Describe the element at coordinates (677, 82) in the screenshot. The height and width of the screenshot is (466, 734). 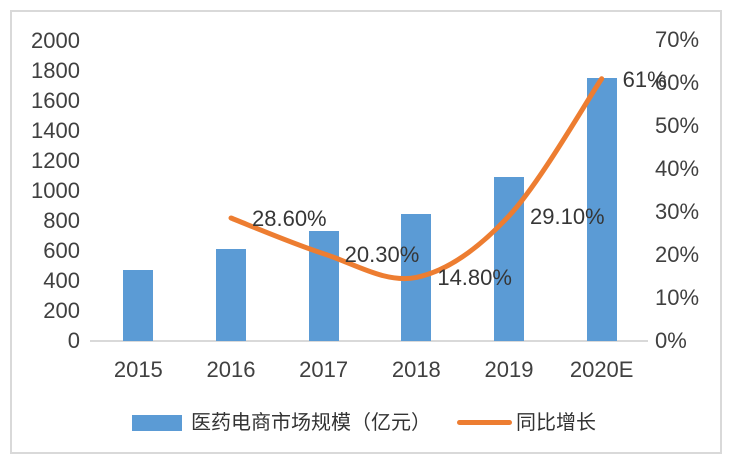
I see `y-axis-right-tick: 60%` at that location.